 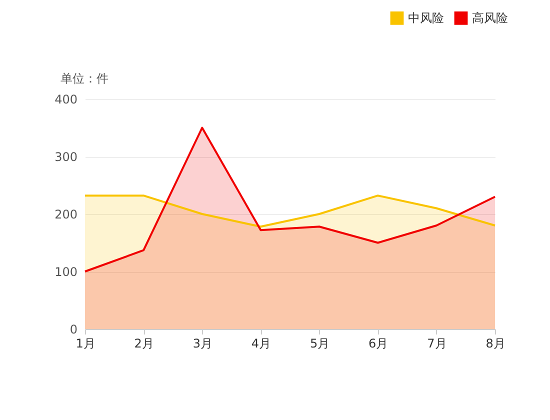 What do you see at coordinates (261, 343) in the screenshot?
I see `x-tick-label: 4月` at bounding box center [261, 343].